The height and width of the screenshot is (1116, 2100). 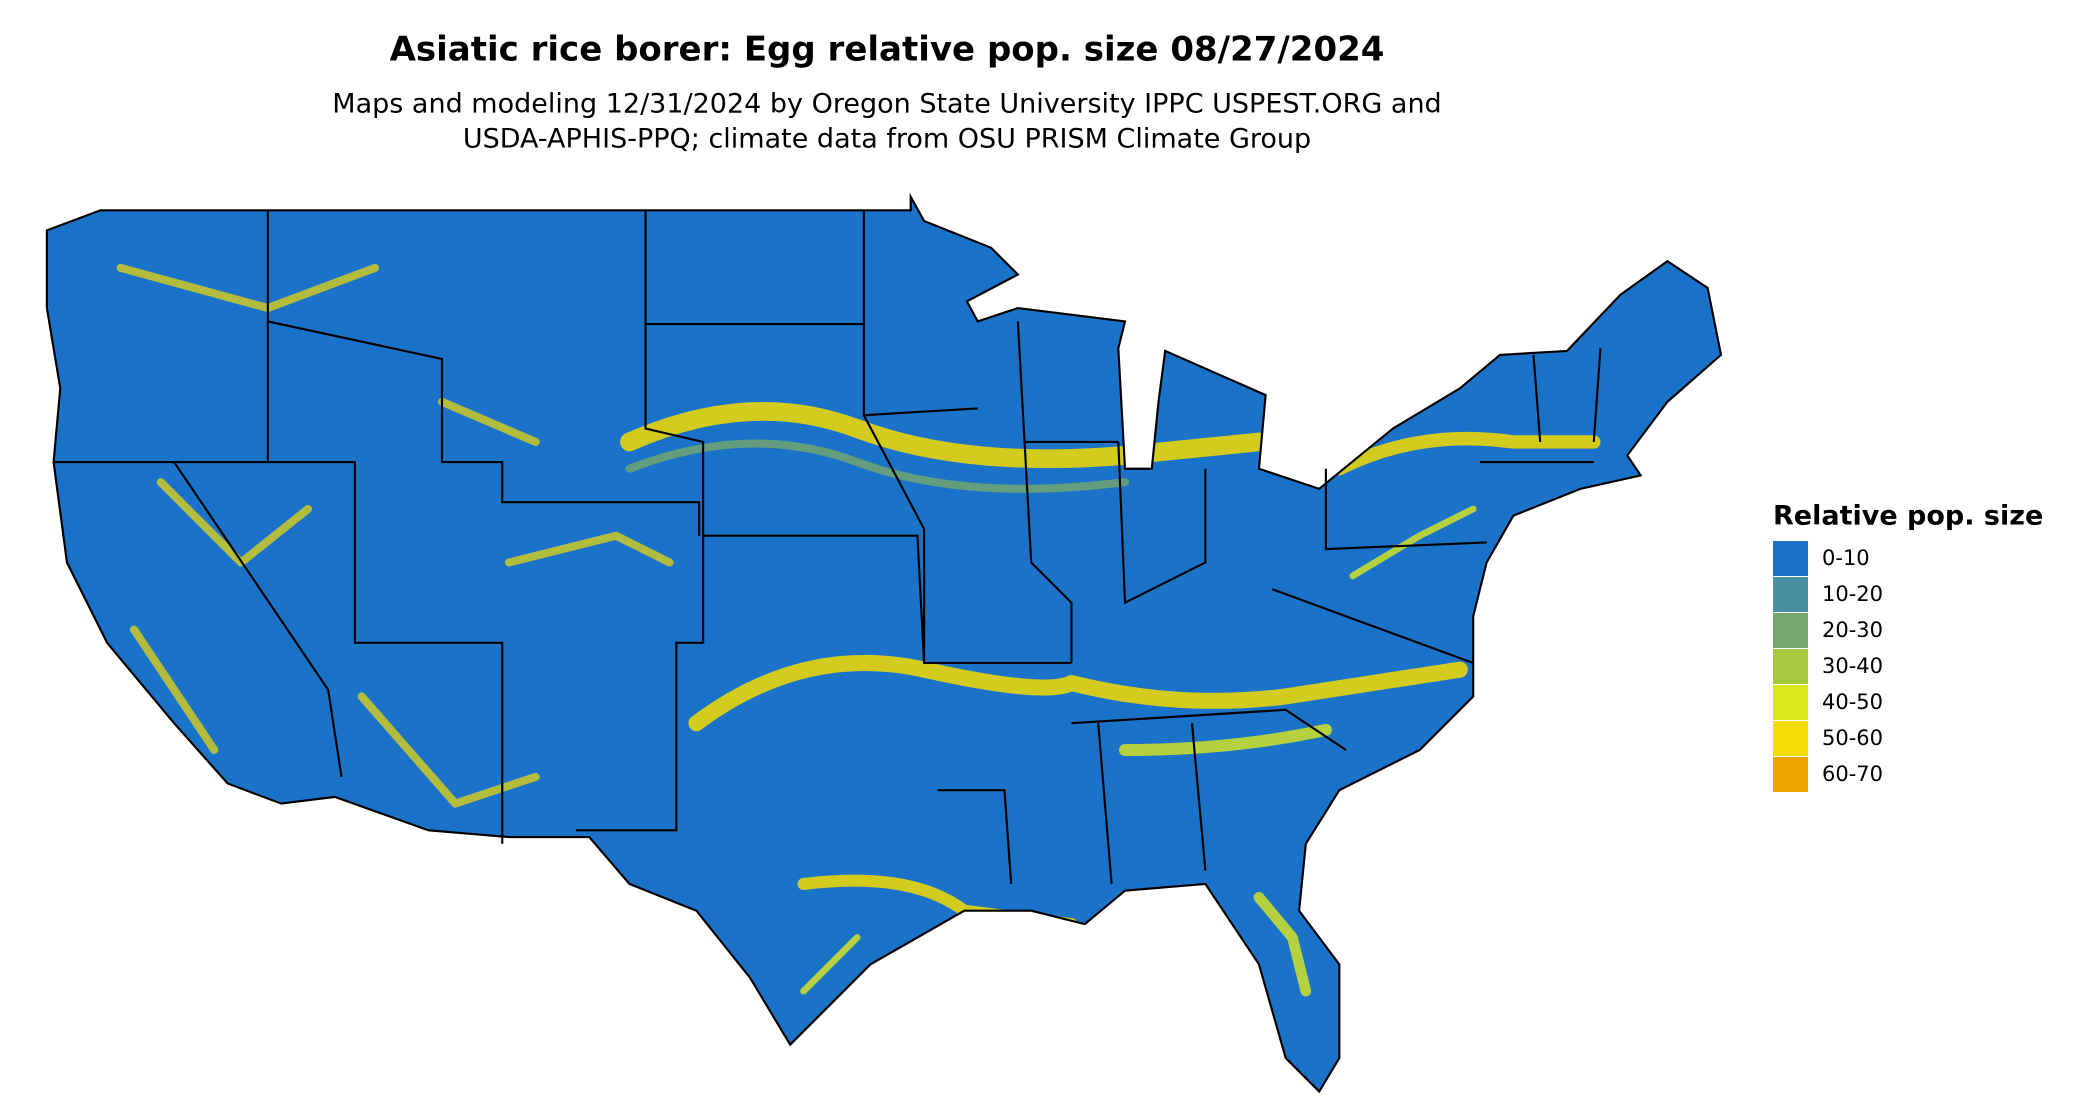 I want to click on legend: 0-10 10-20 20-30 30-40 40-50 50-60 60-70, so click(x=1828, y=666).